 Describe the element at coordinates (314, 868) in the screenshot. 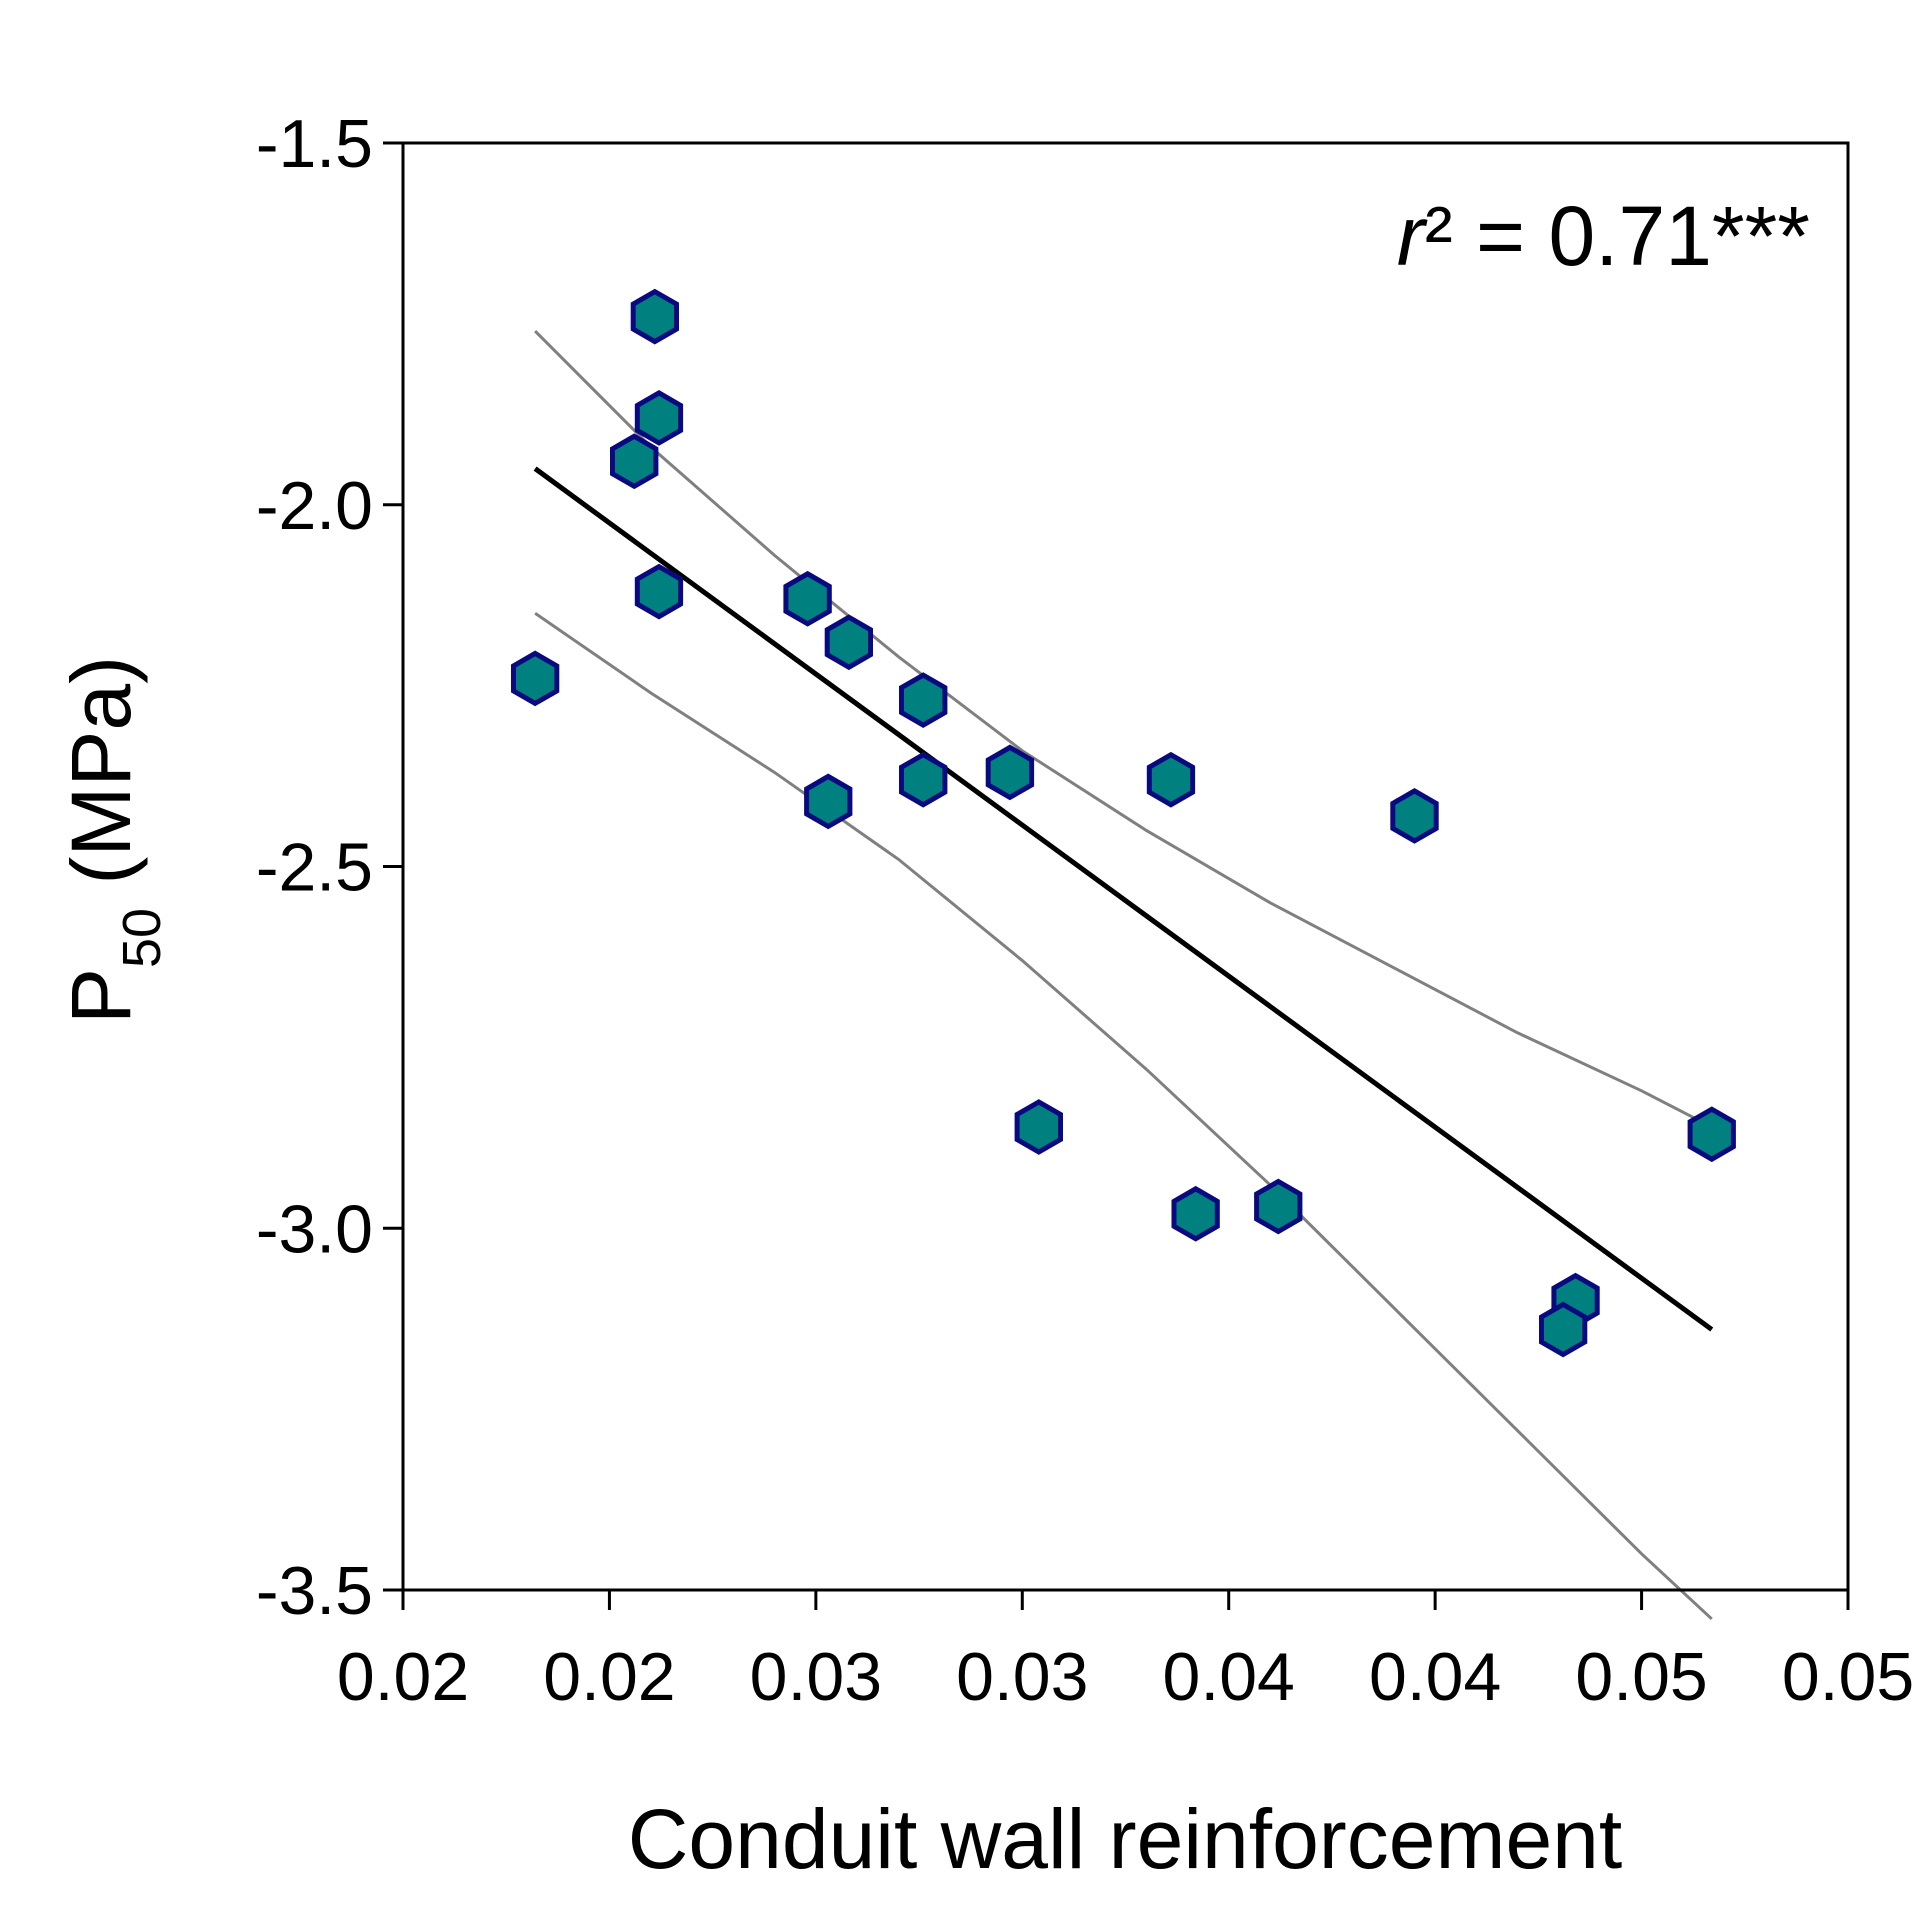

I see `y-tick-label: -2.5` at that location.